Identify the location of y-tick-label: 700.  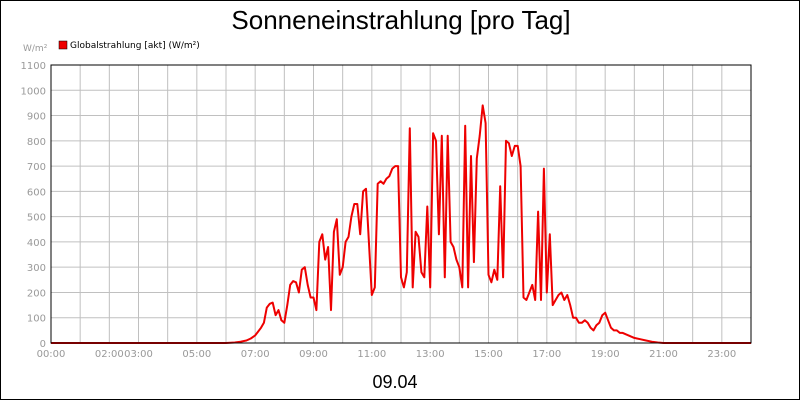
(36, 167).